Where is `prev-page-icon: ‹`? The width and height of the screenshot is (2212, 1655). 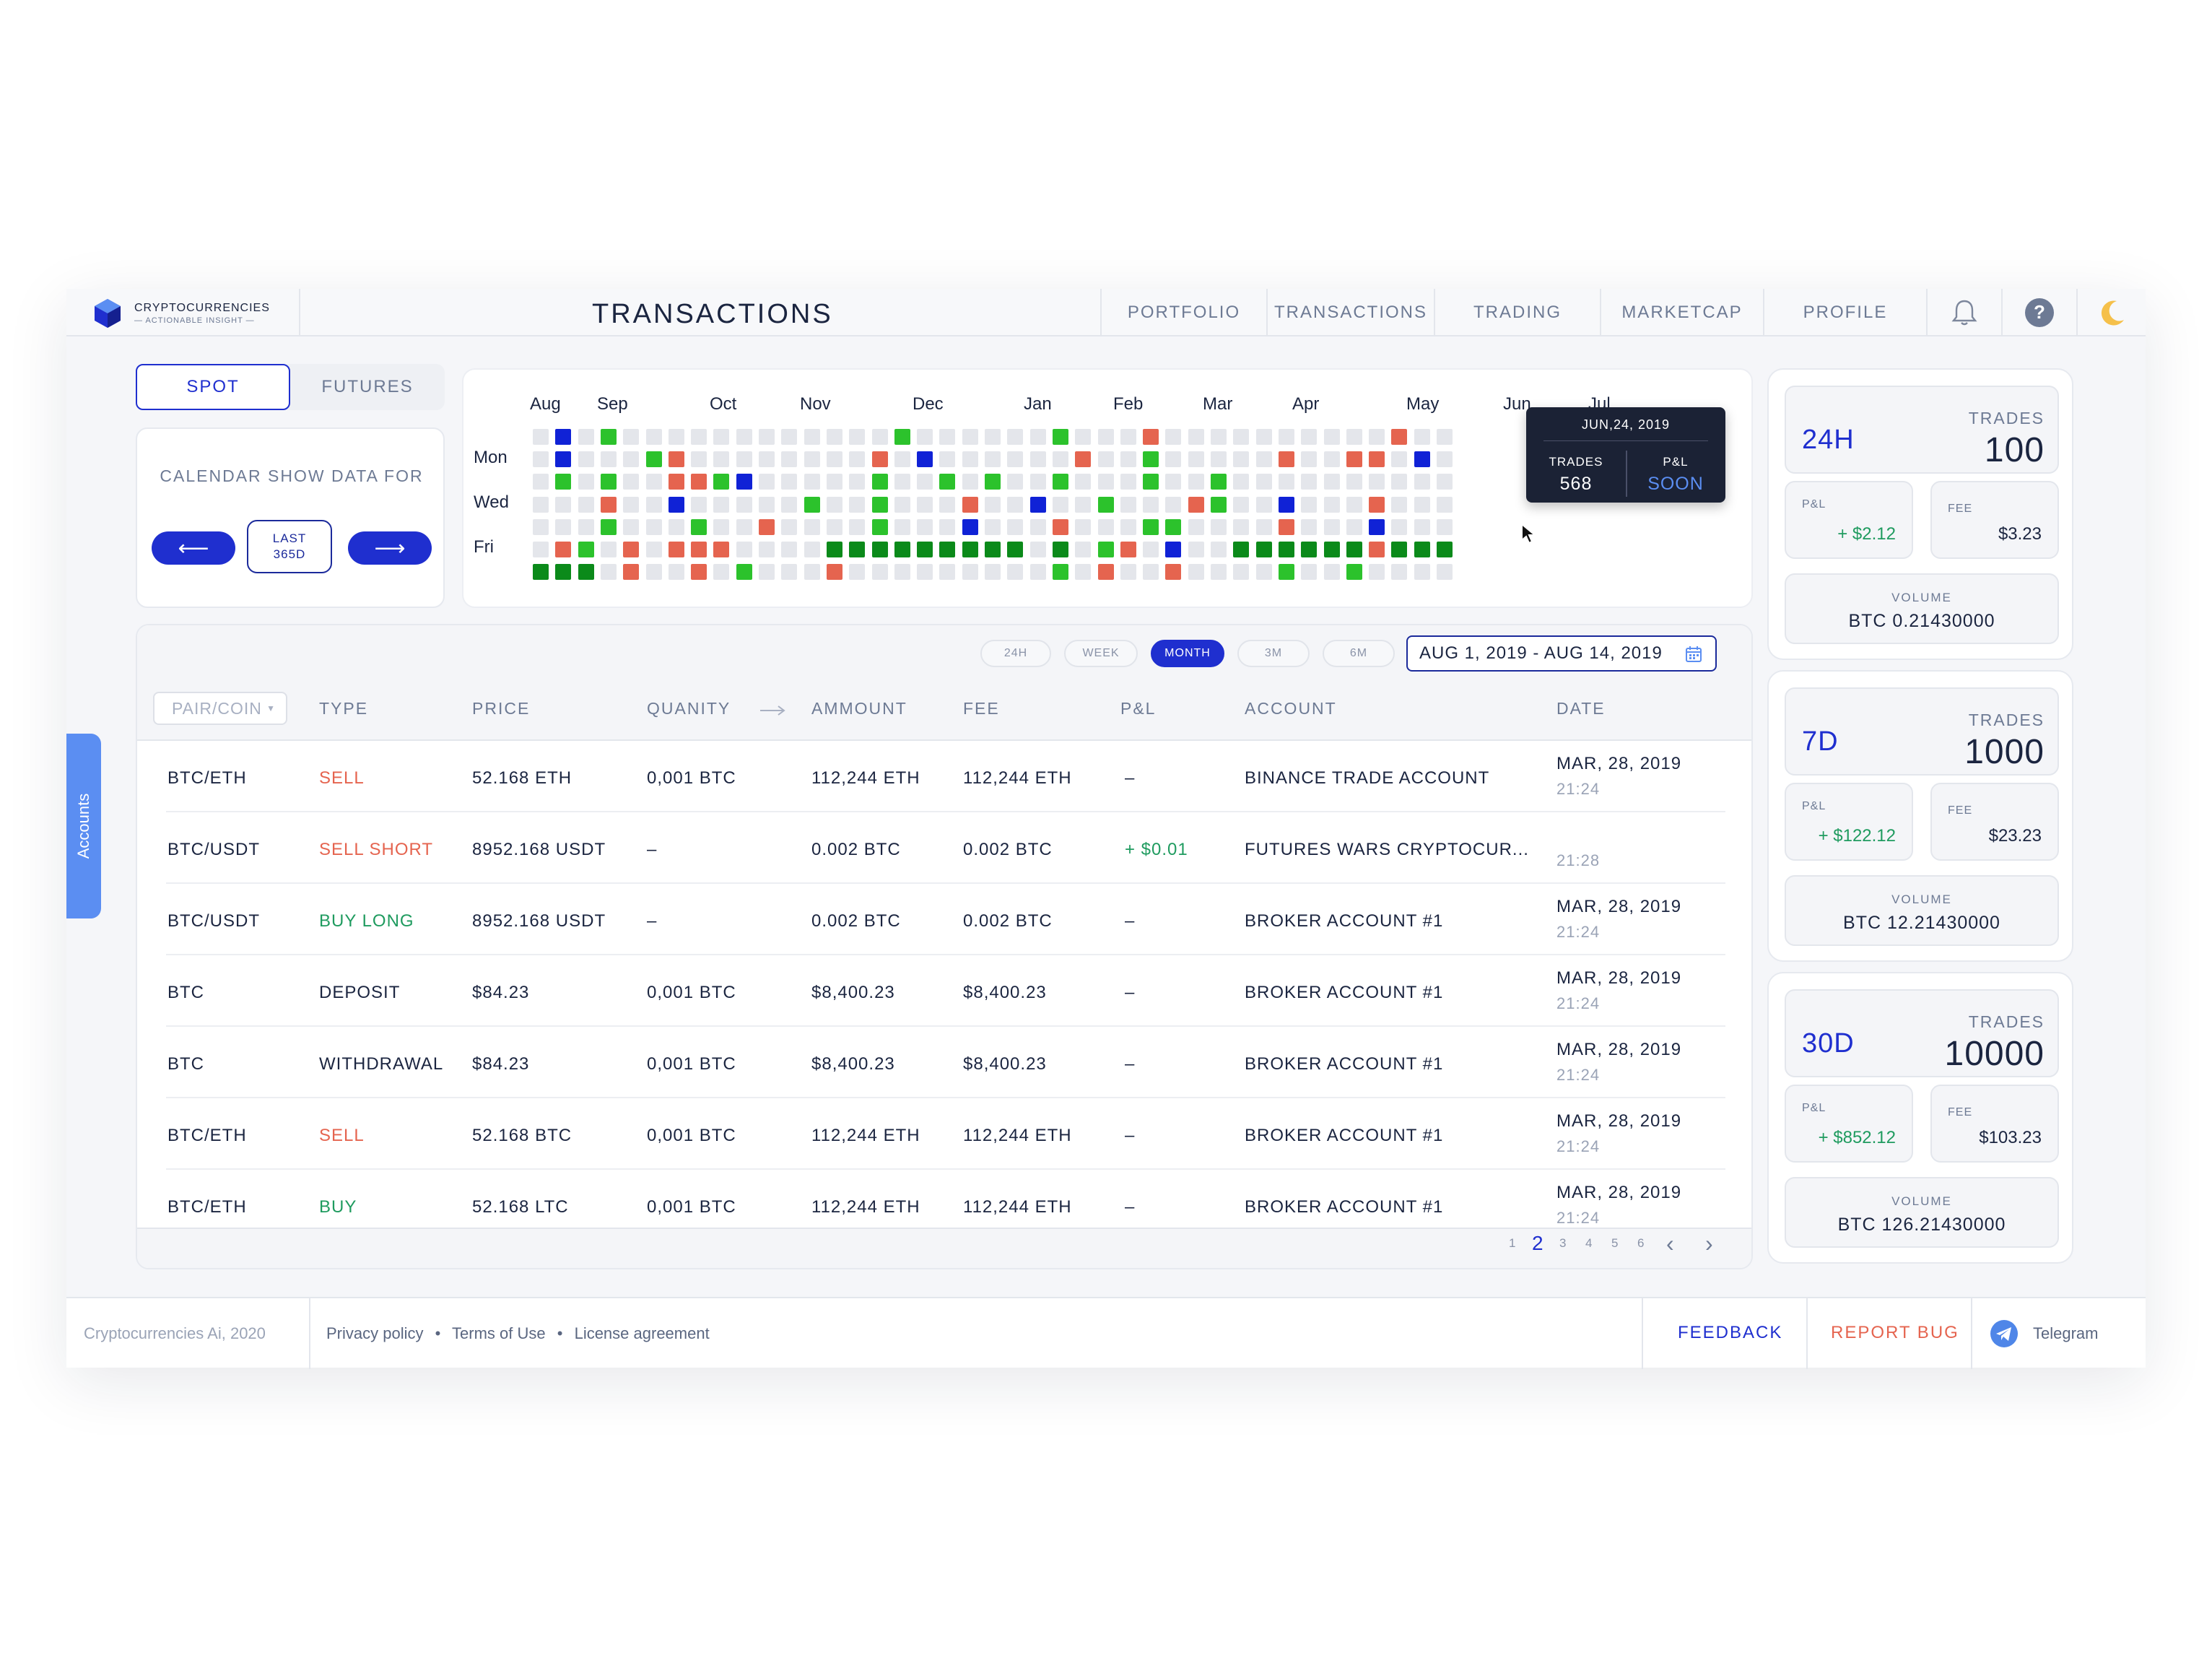 prev-page-icon: ‹ is located at coordinates (1670, 1243).